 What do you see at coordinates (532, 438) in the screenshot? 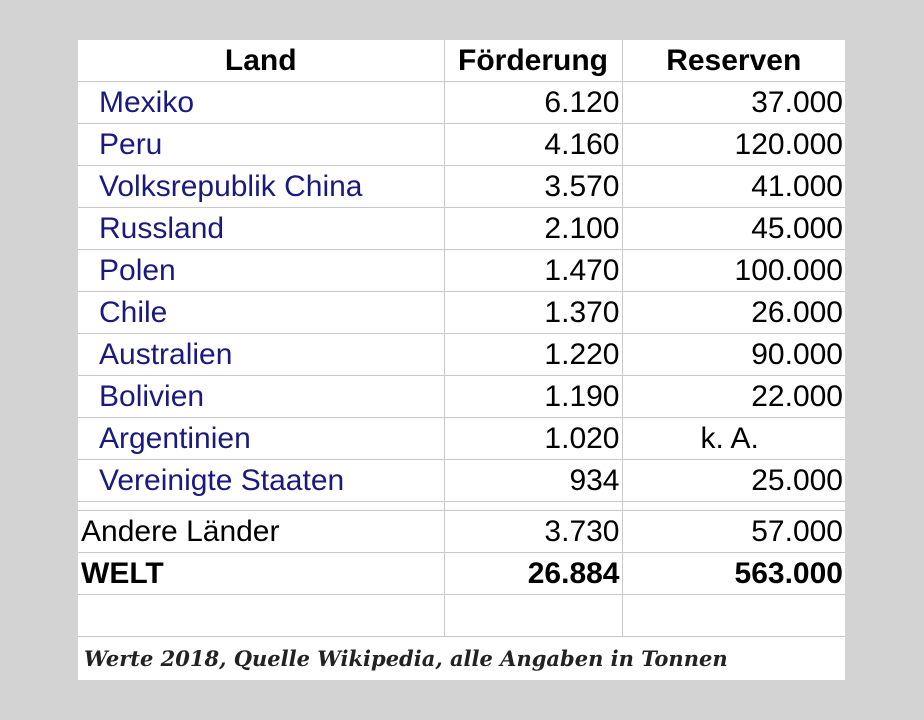
I see `production-cell: 1.020` at bounding box center [532, 438].